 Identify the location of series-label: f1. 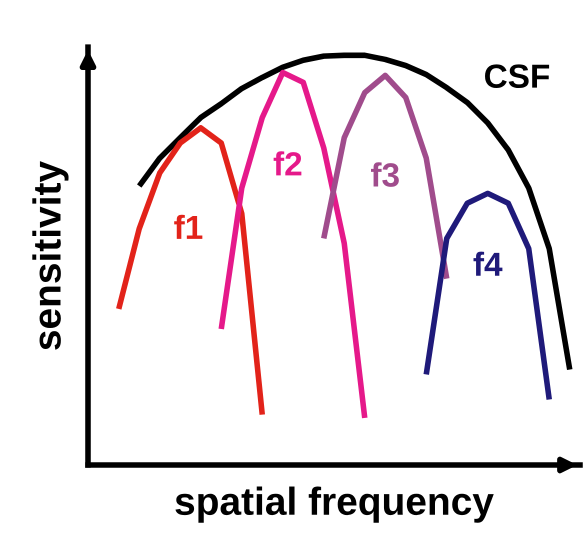
(188, 226).